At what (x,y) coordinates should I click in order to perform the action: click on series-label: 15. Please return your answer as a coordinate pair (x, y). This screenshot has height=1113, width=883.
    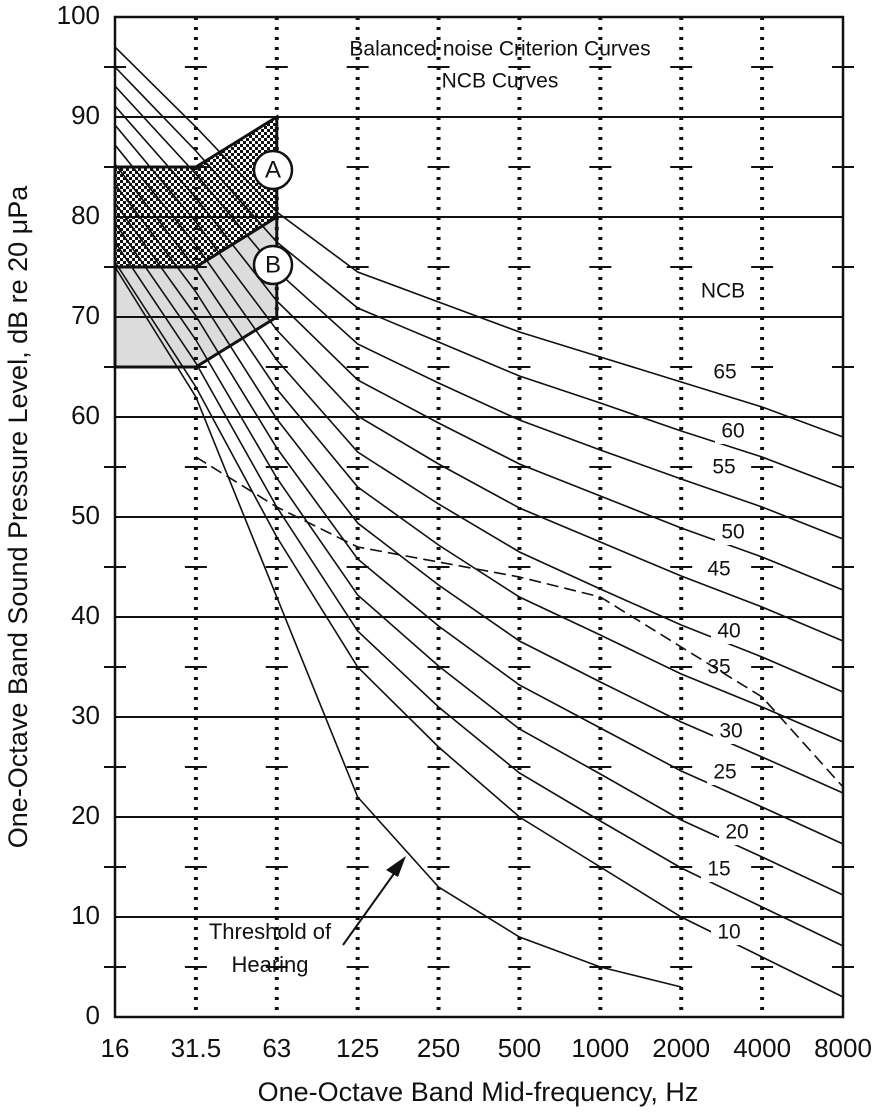
    Looking at the image, I should click on (718, 869).